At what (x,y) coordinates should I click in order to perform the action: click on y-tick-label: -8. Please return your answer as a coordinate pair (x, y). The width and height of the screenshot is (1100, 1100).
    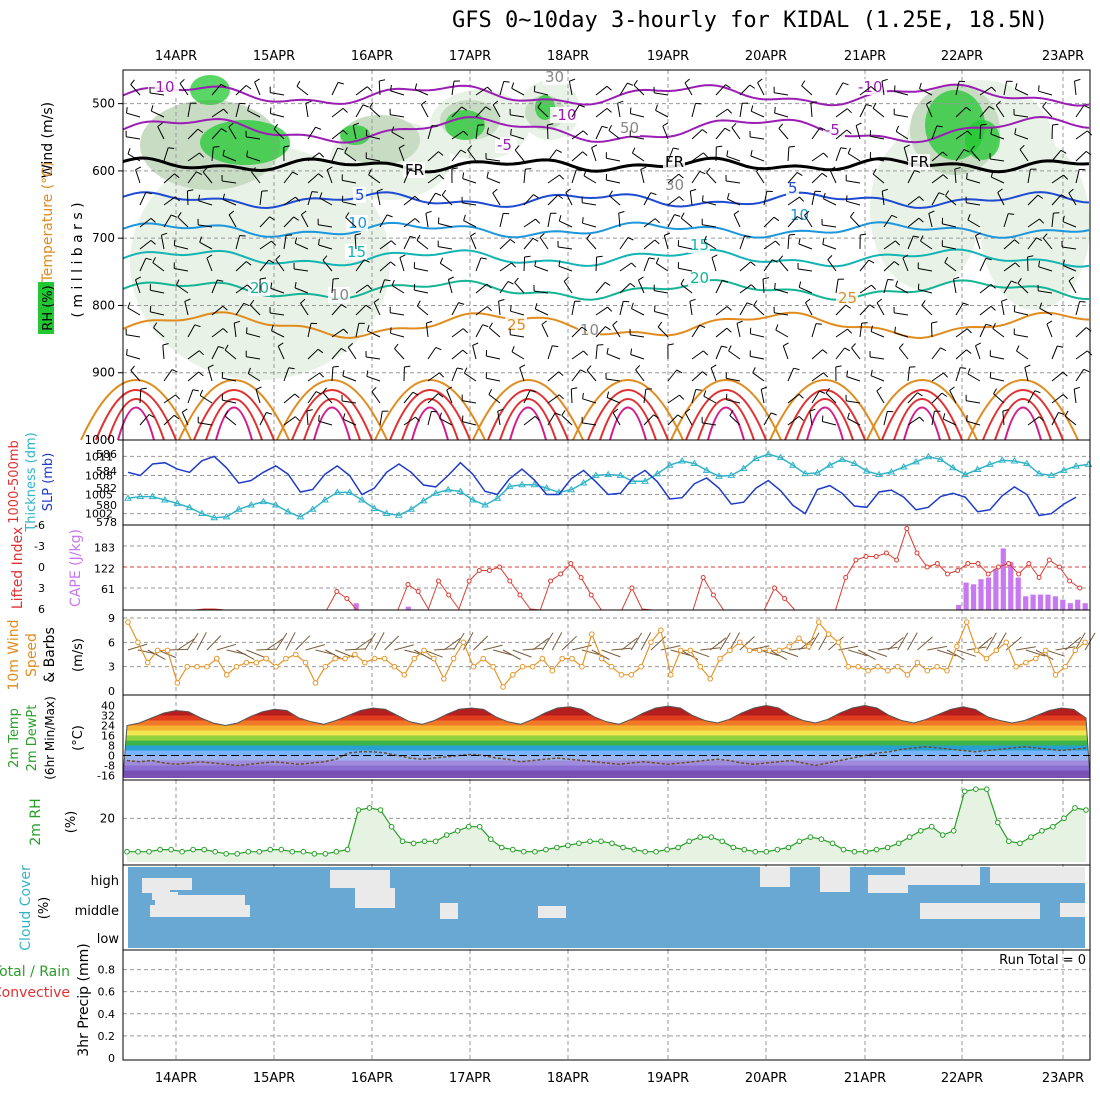
    Looking at the image, I should click on (109, 766).